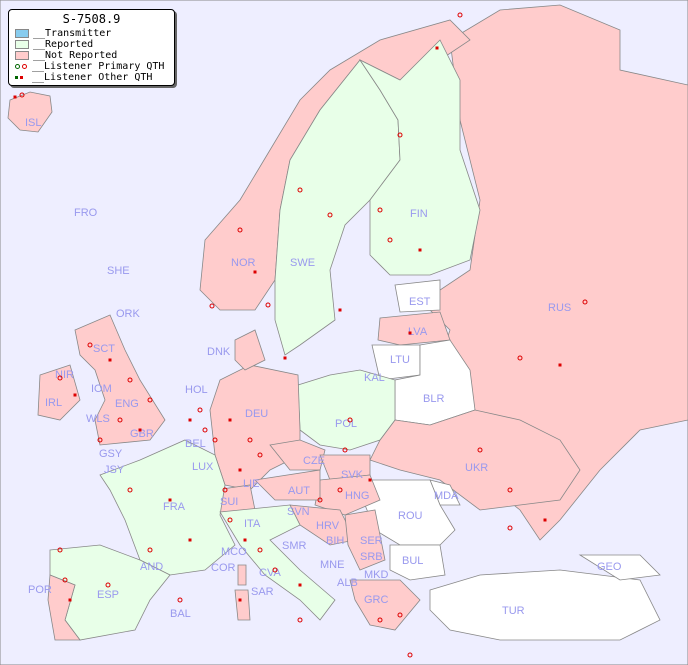 The width and height of the screenshot is (688, 665). I want to click on country-label-wls: WLS, so click(98, 419).